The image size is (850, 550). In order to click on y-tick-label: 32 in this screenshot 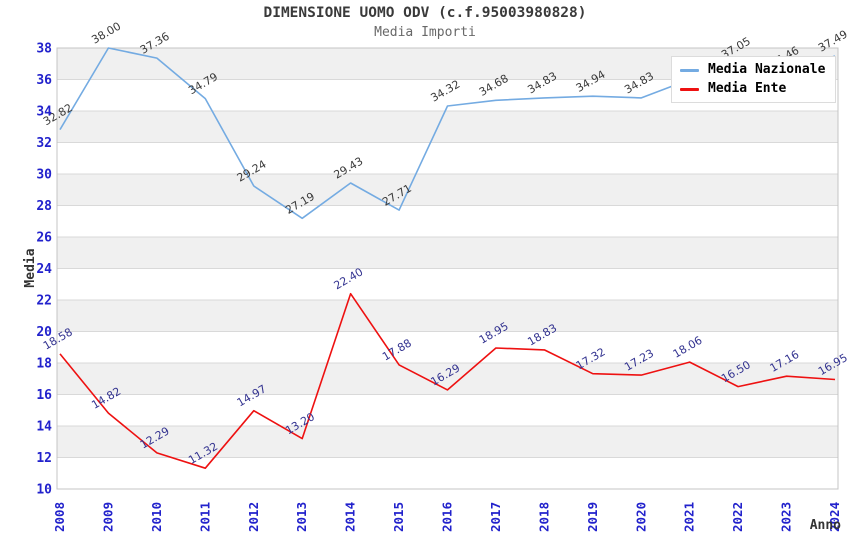, I will do `click(44, 143)`.